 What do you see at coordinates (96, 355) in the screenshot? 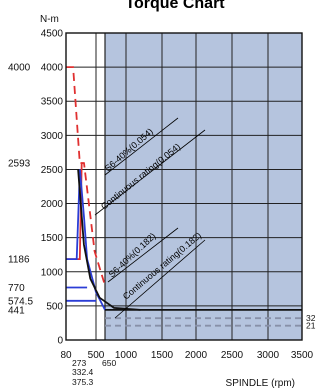
I see `x-tick-label: 500` at bounding box center [96, 355].